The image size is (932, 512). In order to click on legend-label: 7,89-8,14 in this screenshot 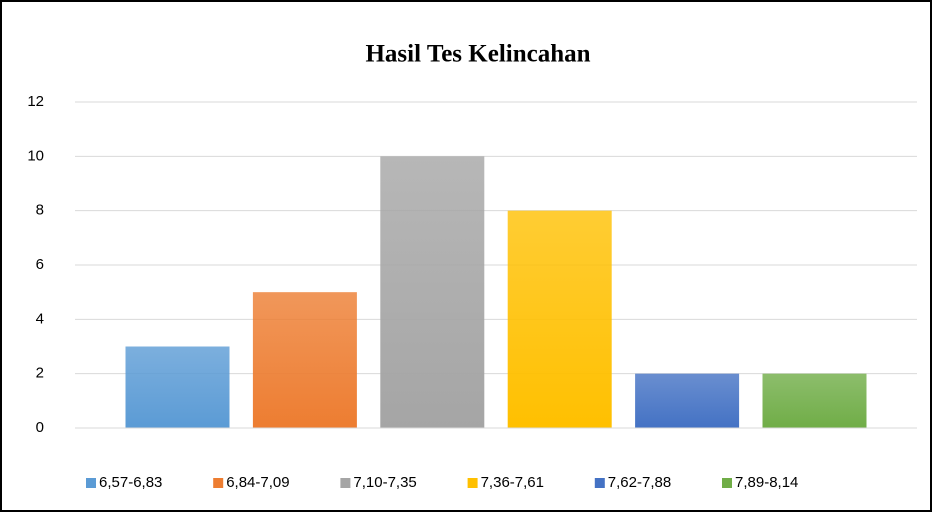, I will do `click(766, 482)`.